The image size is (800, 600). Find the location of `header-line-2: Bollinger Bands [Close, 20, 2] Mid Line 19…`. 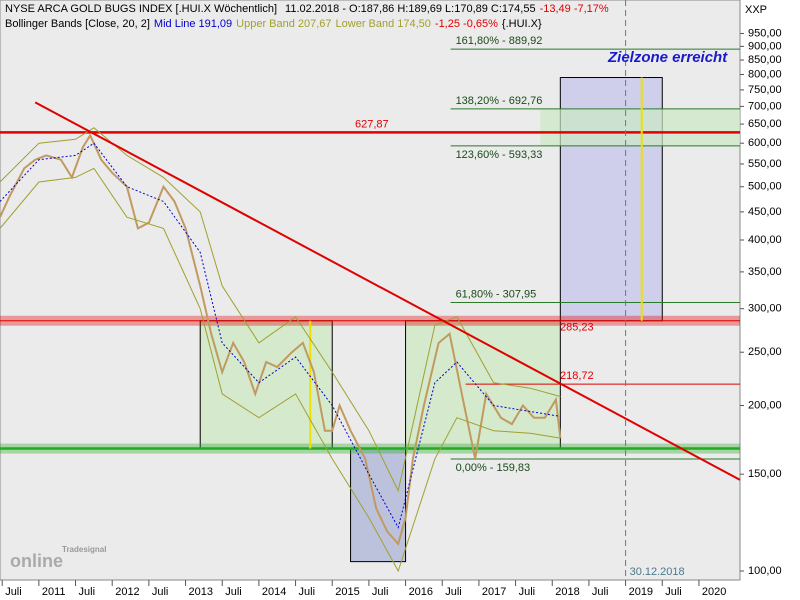

header-line-2: Bollinger Bands [Close, 20, 2] Mid Line 19… is located at coordinates (273, 24).